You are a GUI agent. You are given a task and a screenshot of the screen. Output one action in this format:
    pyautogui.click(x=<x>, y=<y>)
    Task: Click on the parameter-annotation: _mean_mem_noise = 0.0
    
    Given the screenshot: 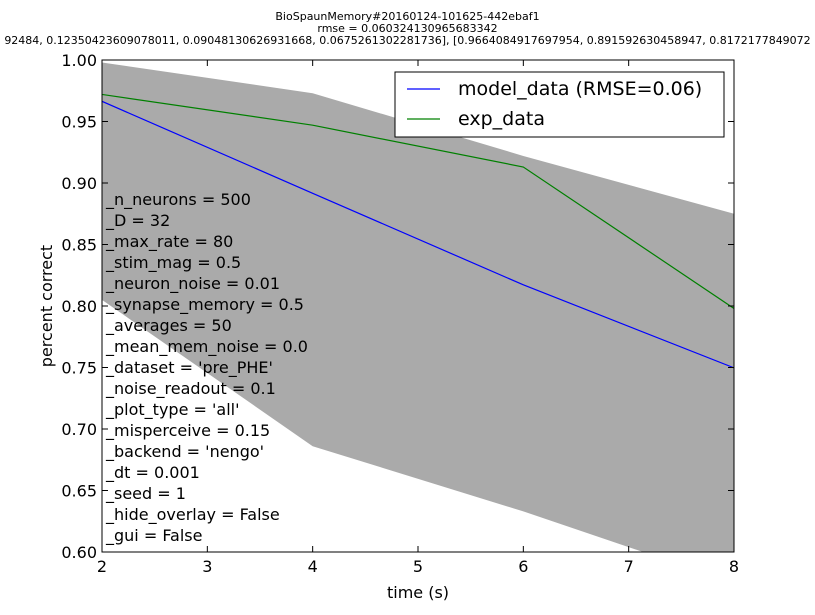 What is the action you would take?
    pyautogui.click(x=206, y=347)
    